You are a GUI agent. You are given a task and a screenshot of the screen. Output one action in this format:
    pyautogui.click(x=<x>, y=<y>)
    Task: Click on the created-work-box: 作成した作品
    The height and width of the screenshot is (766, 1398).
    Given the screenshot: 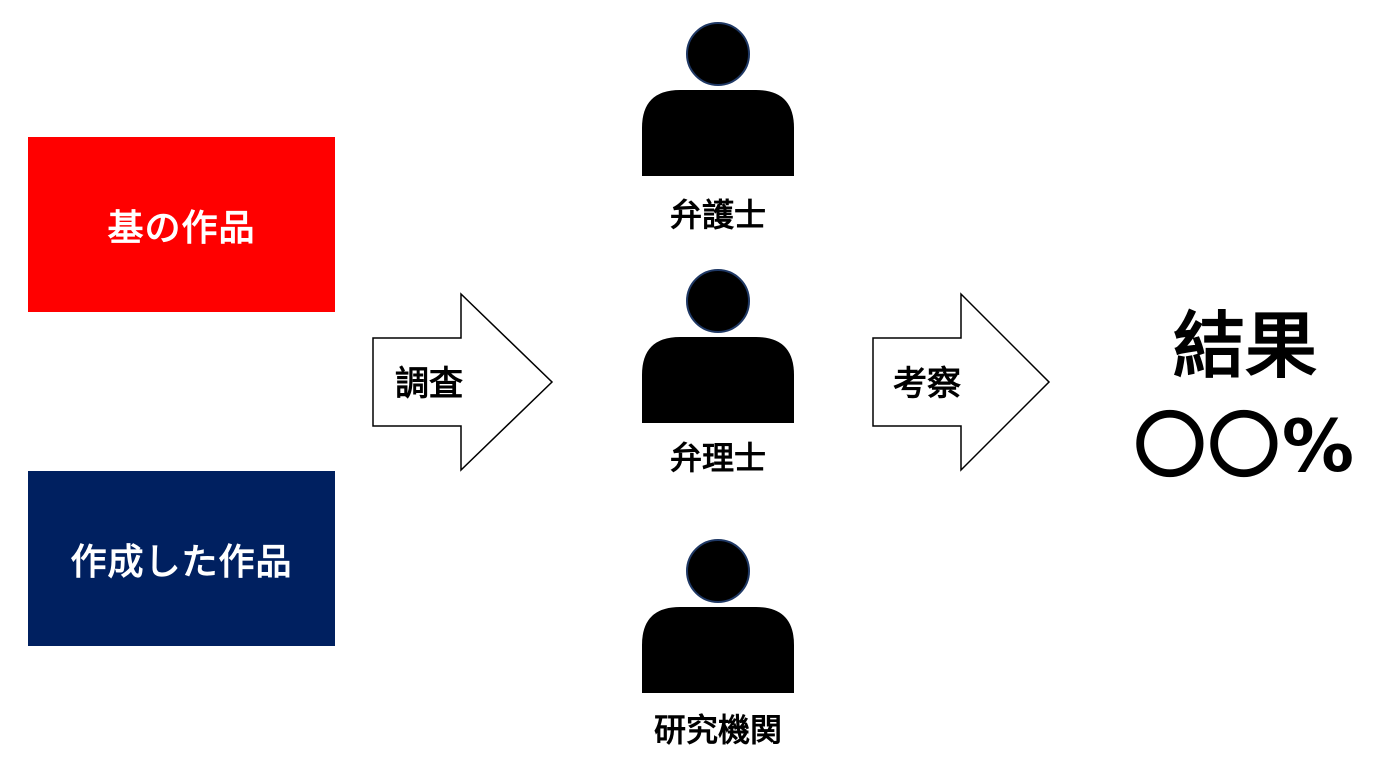 What is the action you would take?
    pyautogui.click(x=181, y=558)
    